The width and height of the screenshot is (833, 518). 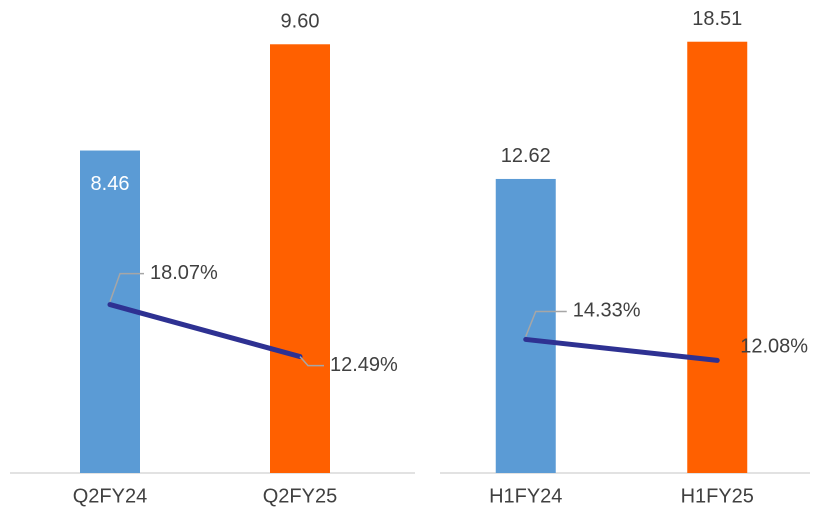 What do you see at coordinates (607, 311) in the screenshot?
I see `line-value-label: 14.33%` at bounding box center [607, 311].